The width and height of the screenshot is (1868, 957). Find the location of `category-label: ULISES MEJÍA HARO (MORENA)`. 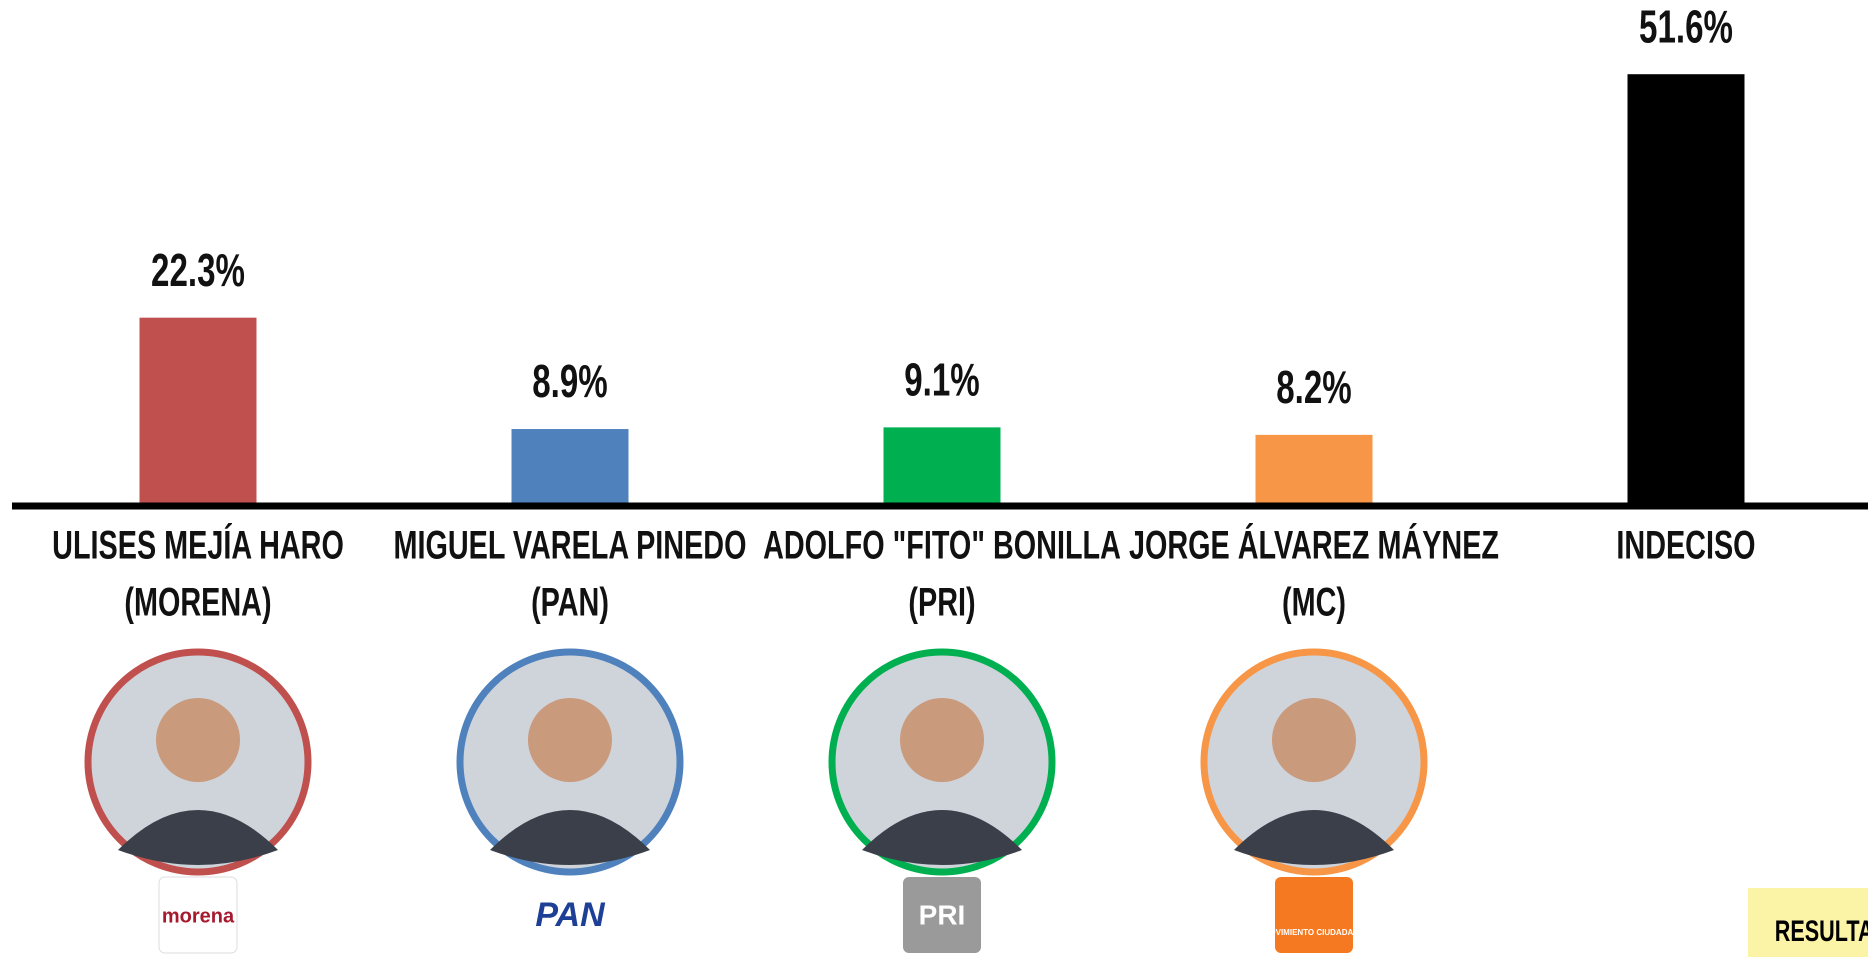

category-label: ULISES MEJÍA HARO (MORENA) is located at coordinates (198, 573).